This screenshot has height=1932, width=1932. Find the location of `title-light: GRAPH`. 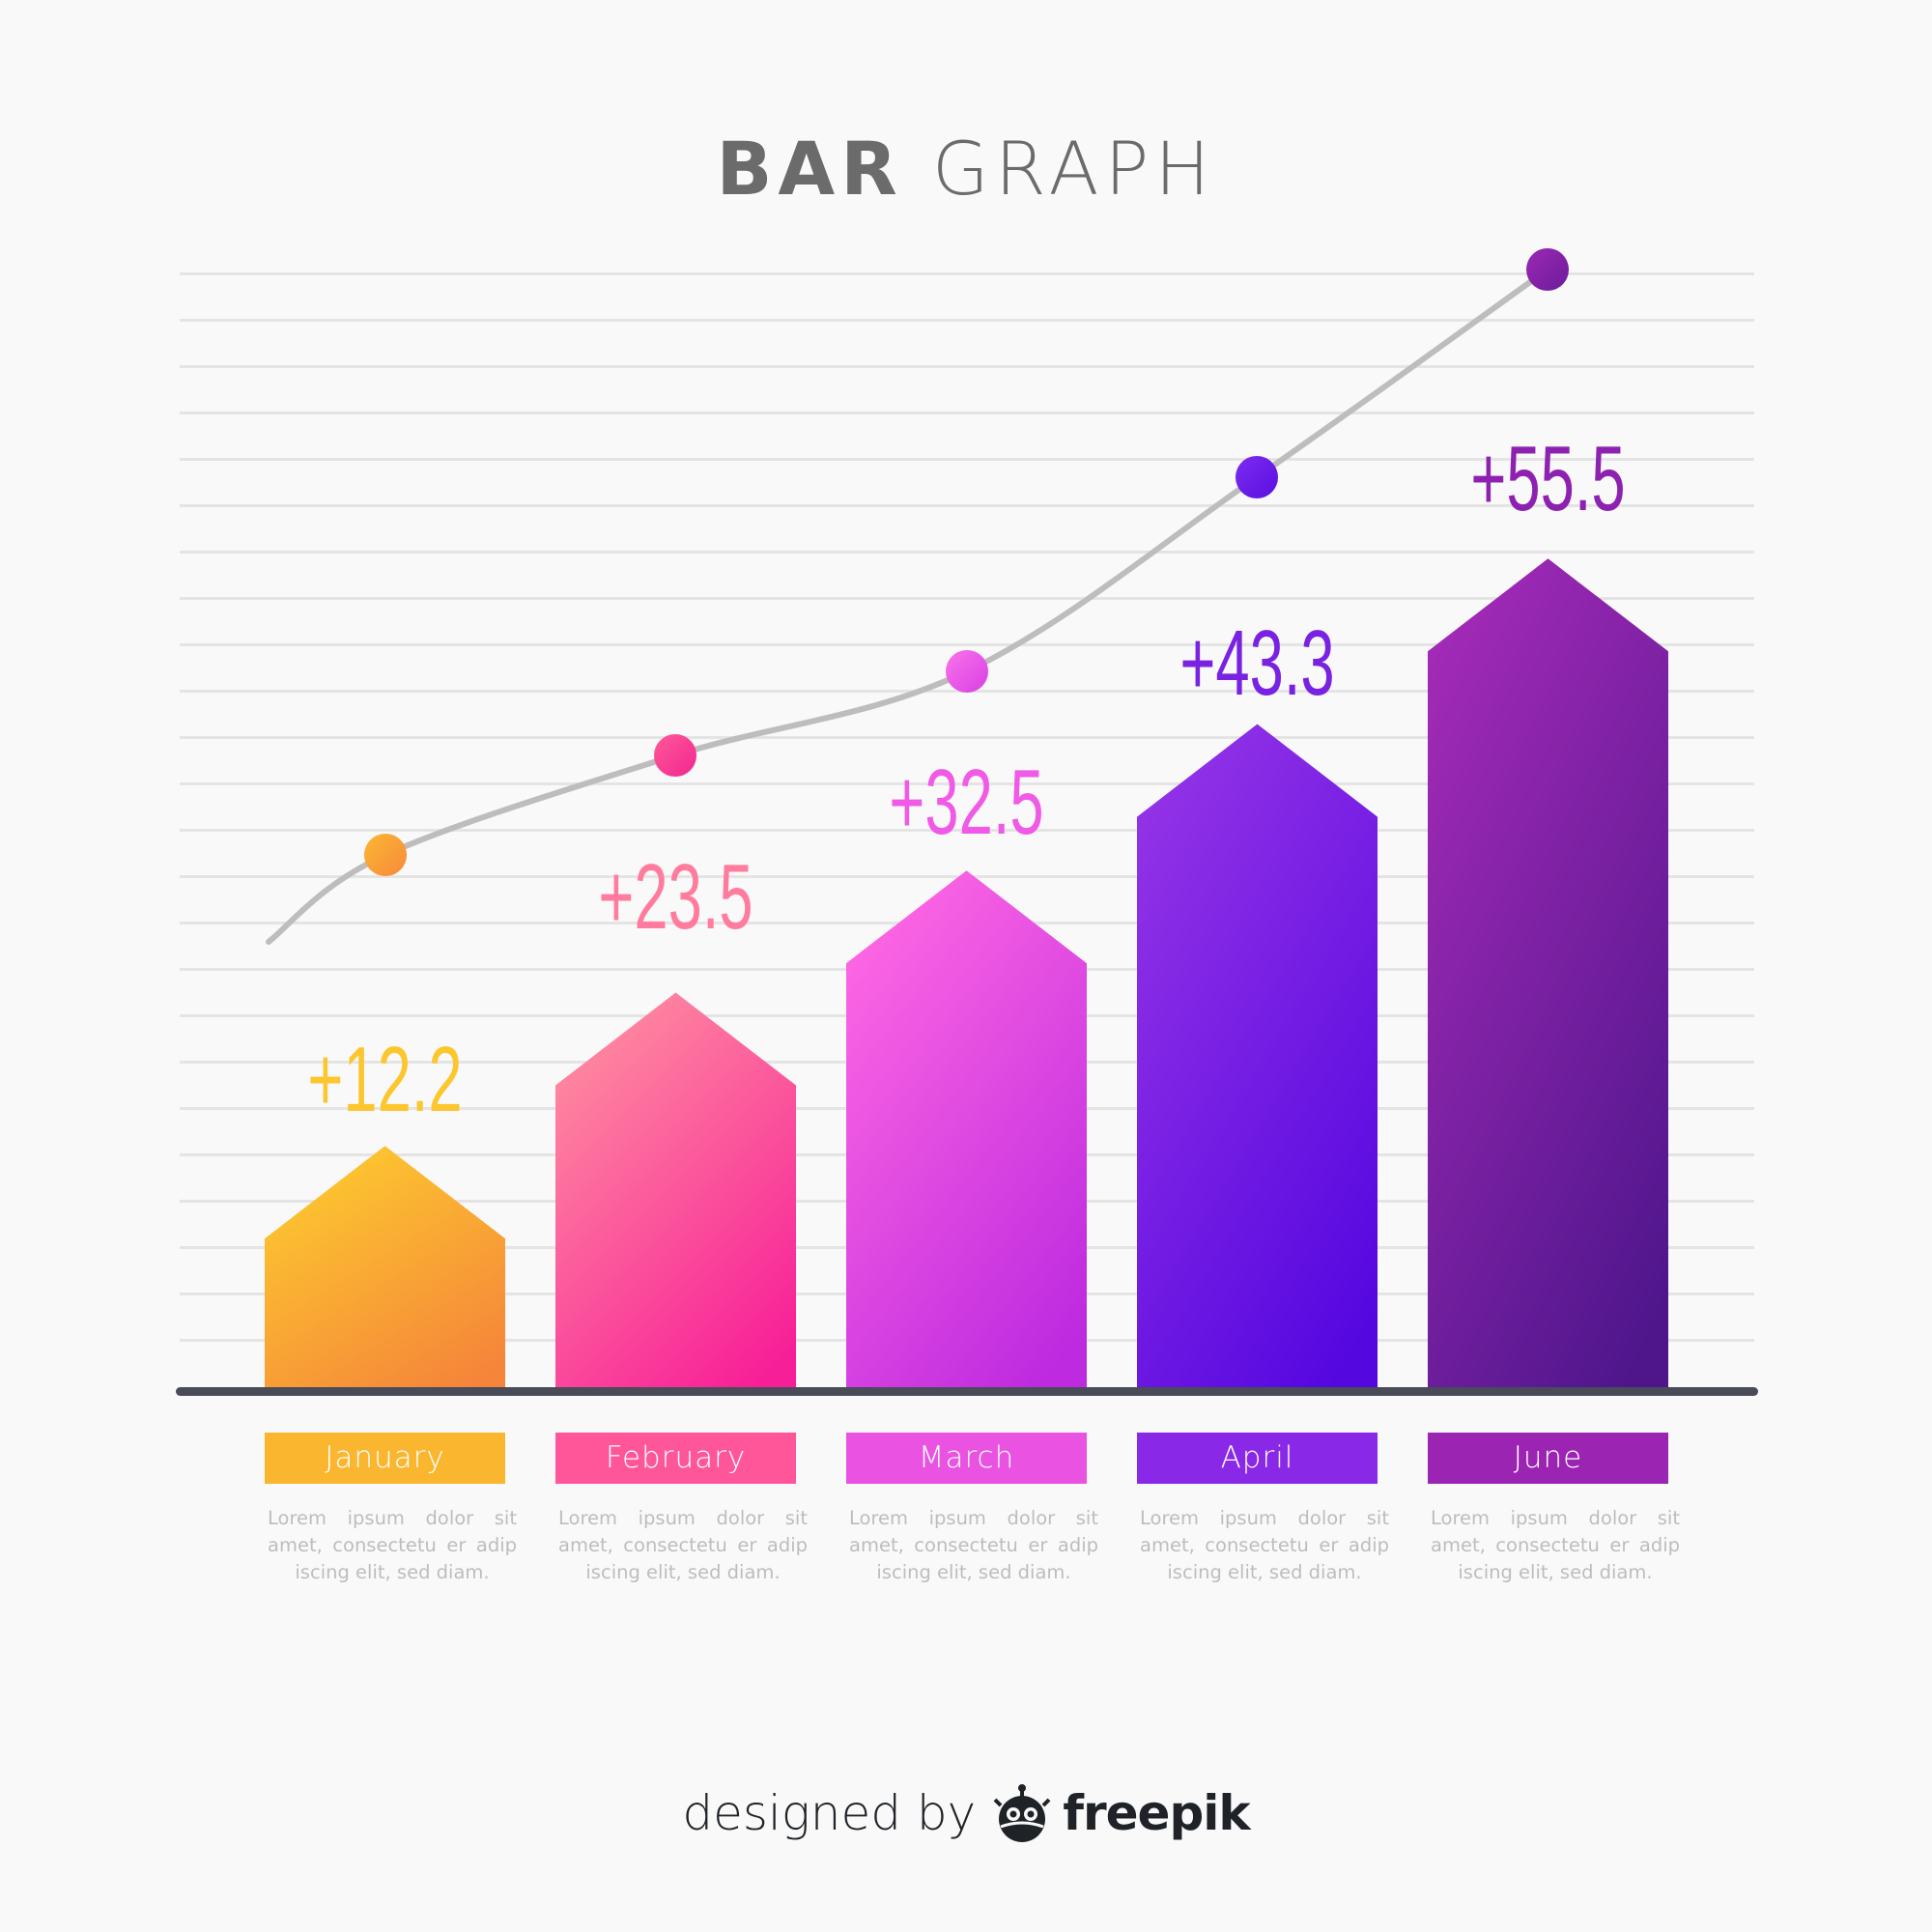

title-light: GRAPH is located at coordinates (1073, 169).